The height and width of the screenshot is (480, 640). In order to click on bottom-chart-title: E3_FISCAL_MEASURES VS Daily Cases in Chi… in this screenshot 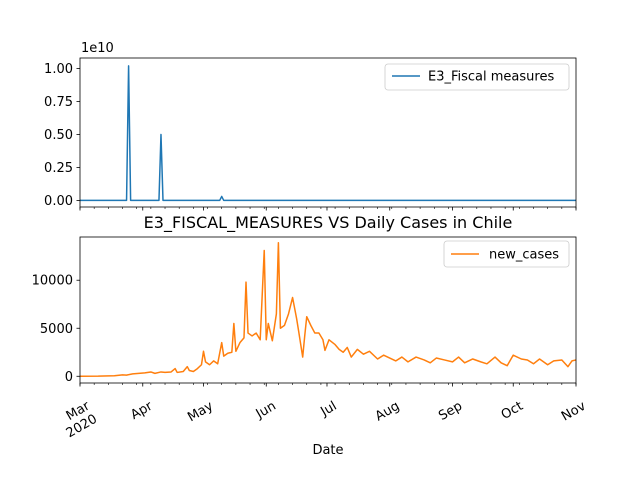, I will do `click(328, 223)`.